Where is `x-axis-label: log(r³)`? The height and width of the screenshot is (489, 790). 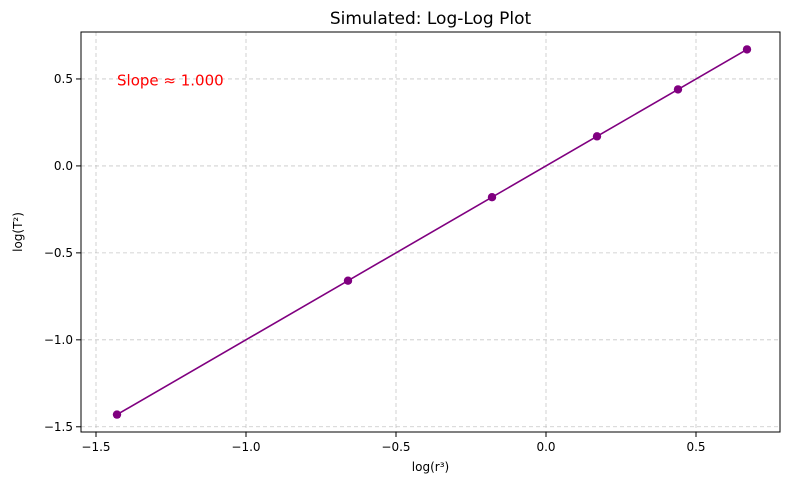
x-axis-label: log(r³) is located at coordinates (430, 467).